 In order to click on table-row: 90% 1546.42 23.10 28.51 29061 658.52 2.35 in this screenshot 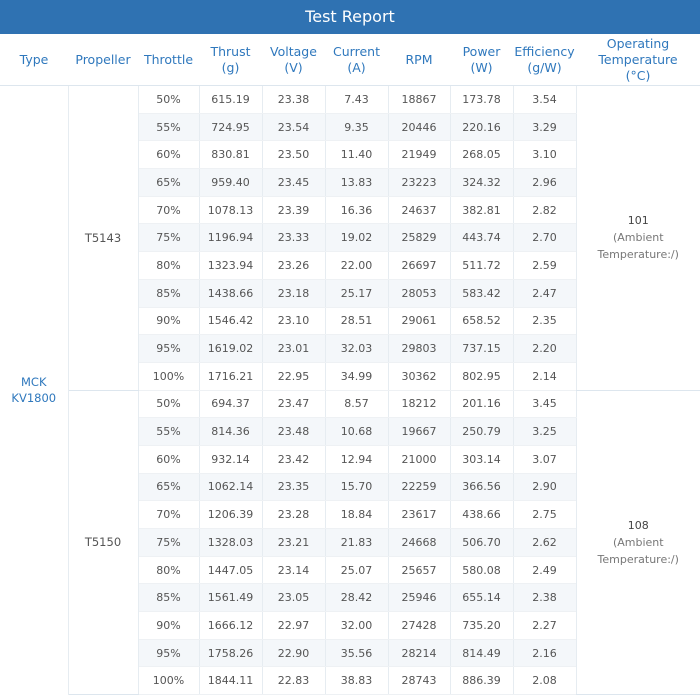, I will do `click(350, 321)`.